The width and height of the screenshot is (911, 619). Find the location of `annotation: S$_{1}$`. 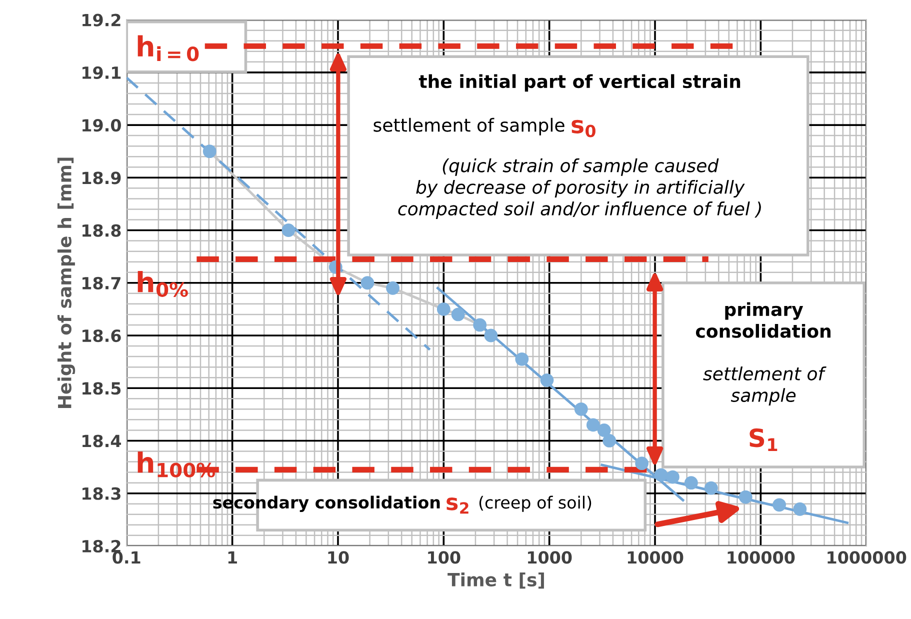

annotation: S$_{1}$ is located at coordinates (764, 440).